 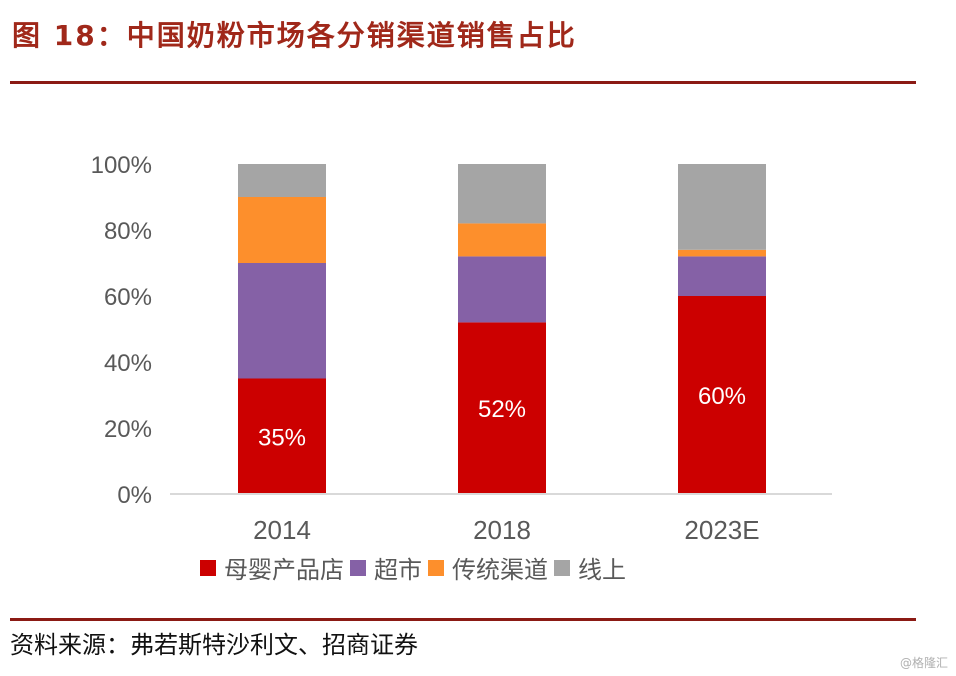 I want to click on source-divider, so click(x=463, y=619).